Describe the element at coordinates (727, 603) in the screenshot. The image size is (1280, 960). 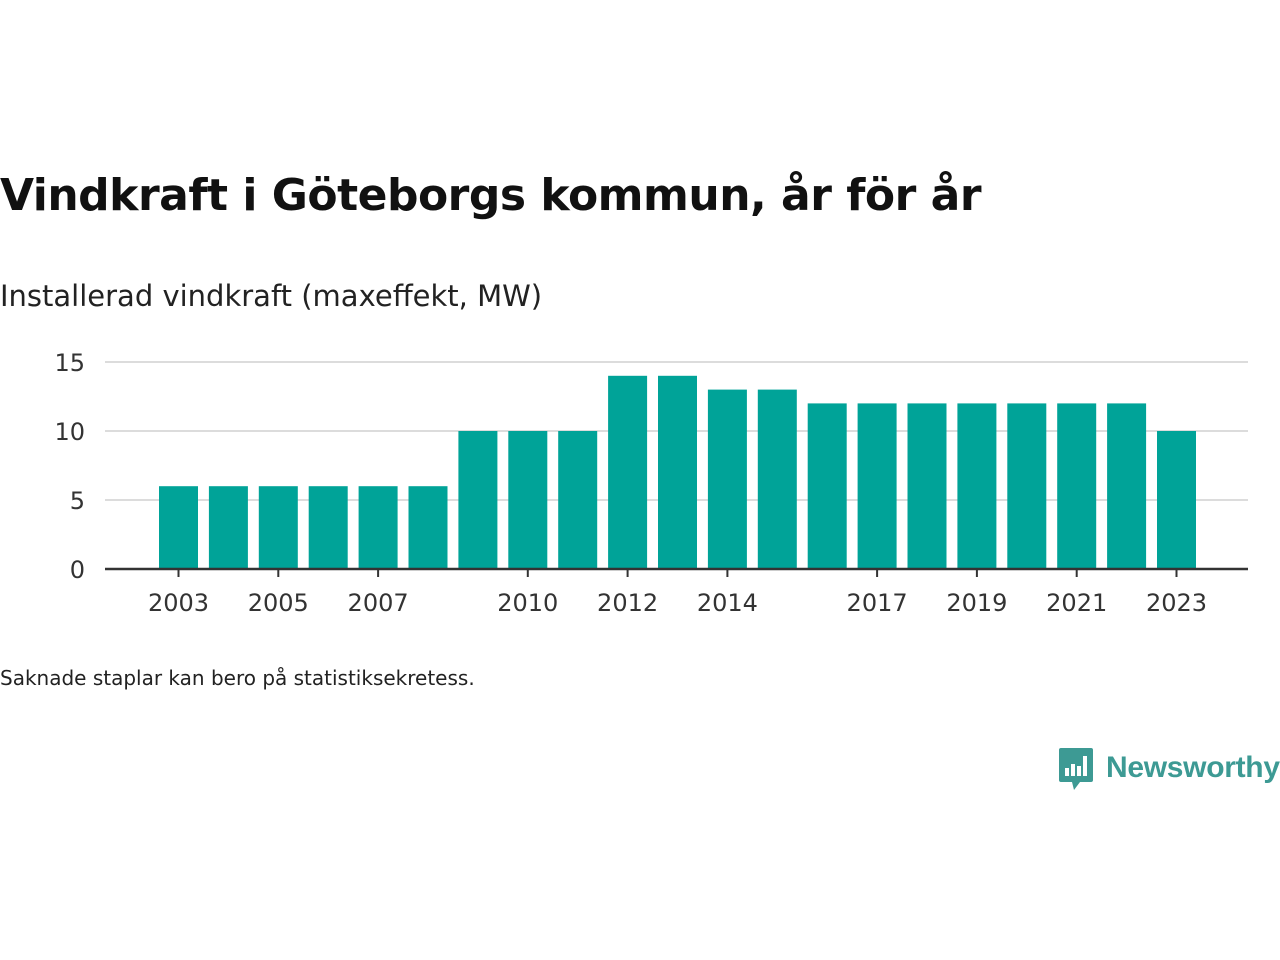
I see `x-tick-label: 2014` at that location.